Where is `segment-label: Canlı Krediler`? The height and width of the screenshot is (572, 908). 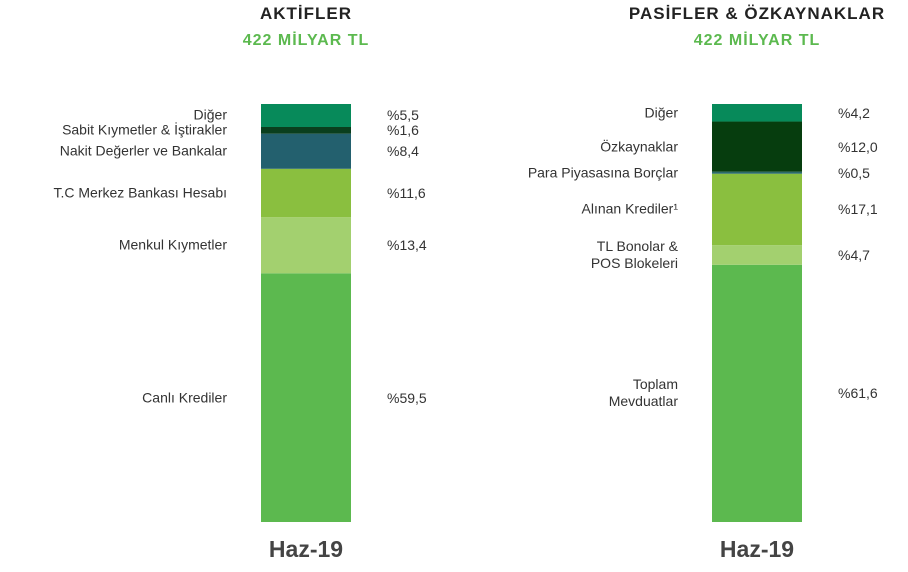 segment-label: Canlı Krediler is located at coordinates (184, 397).